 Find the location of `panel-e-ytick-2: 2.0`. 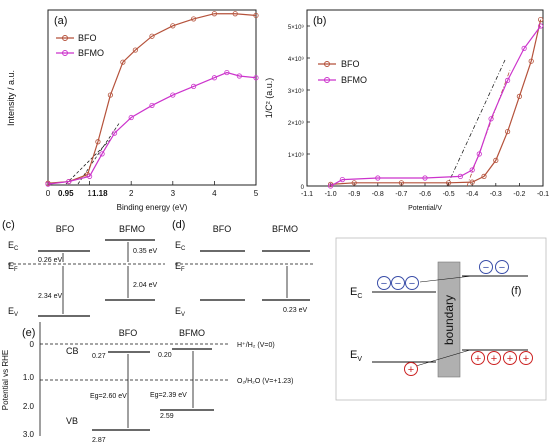

panel-e-ytick-2: 2.0 is located at coordinates (29, 406).